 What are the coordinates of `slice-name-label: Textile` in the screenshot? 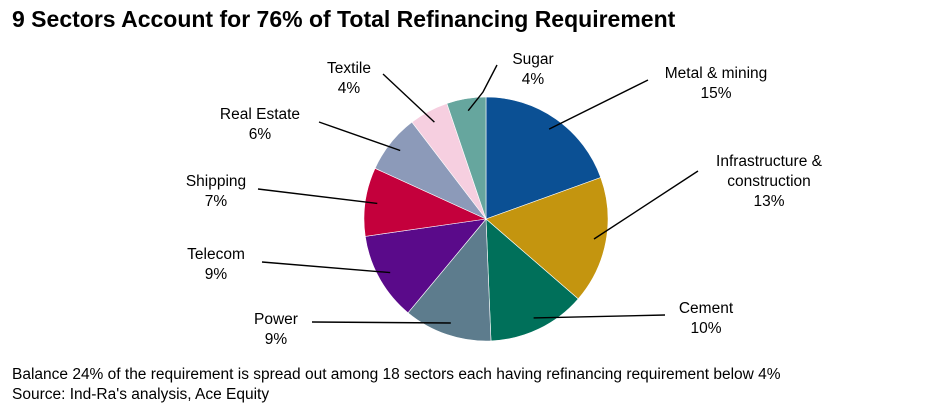 It's located at (349, 68).